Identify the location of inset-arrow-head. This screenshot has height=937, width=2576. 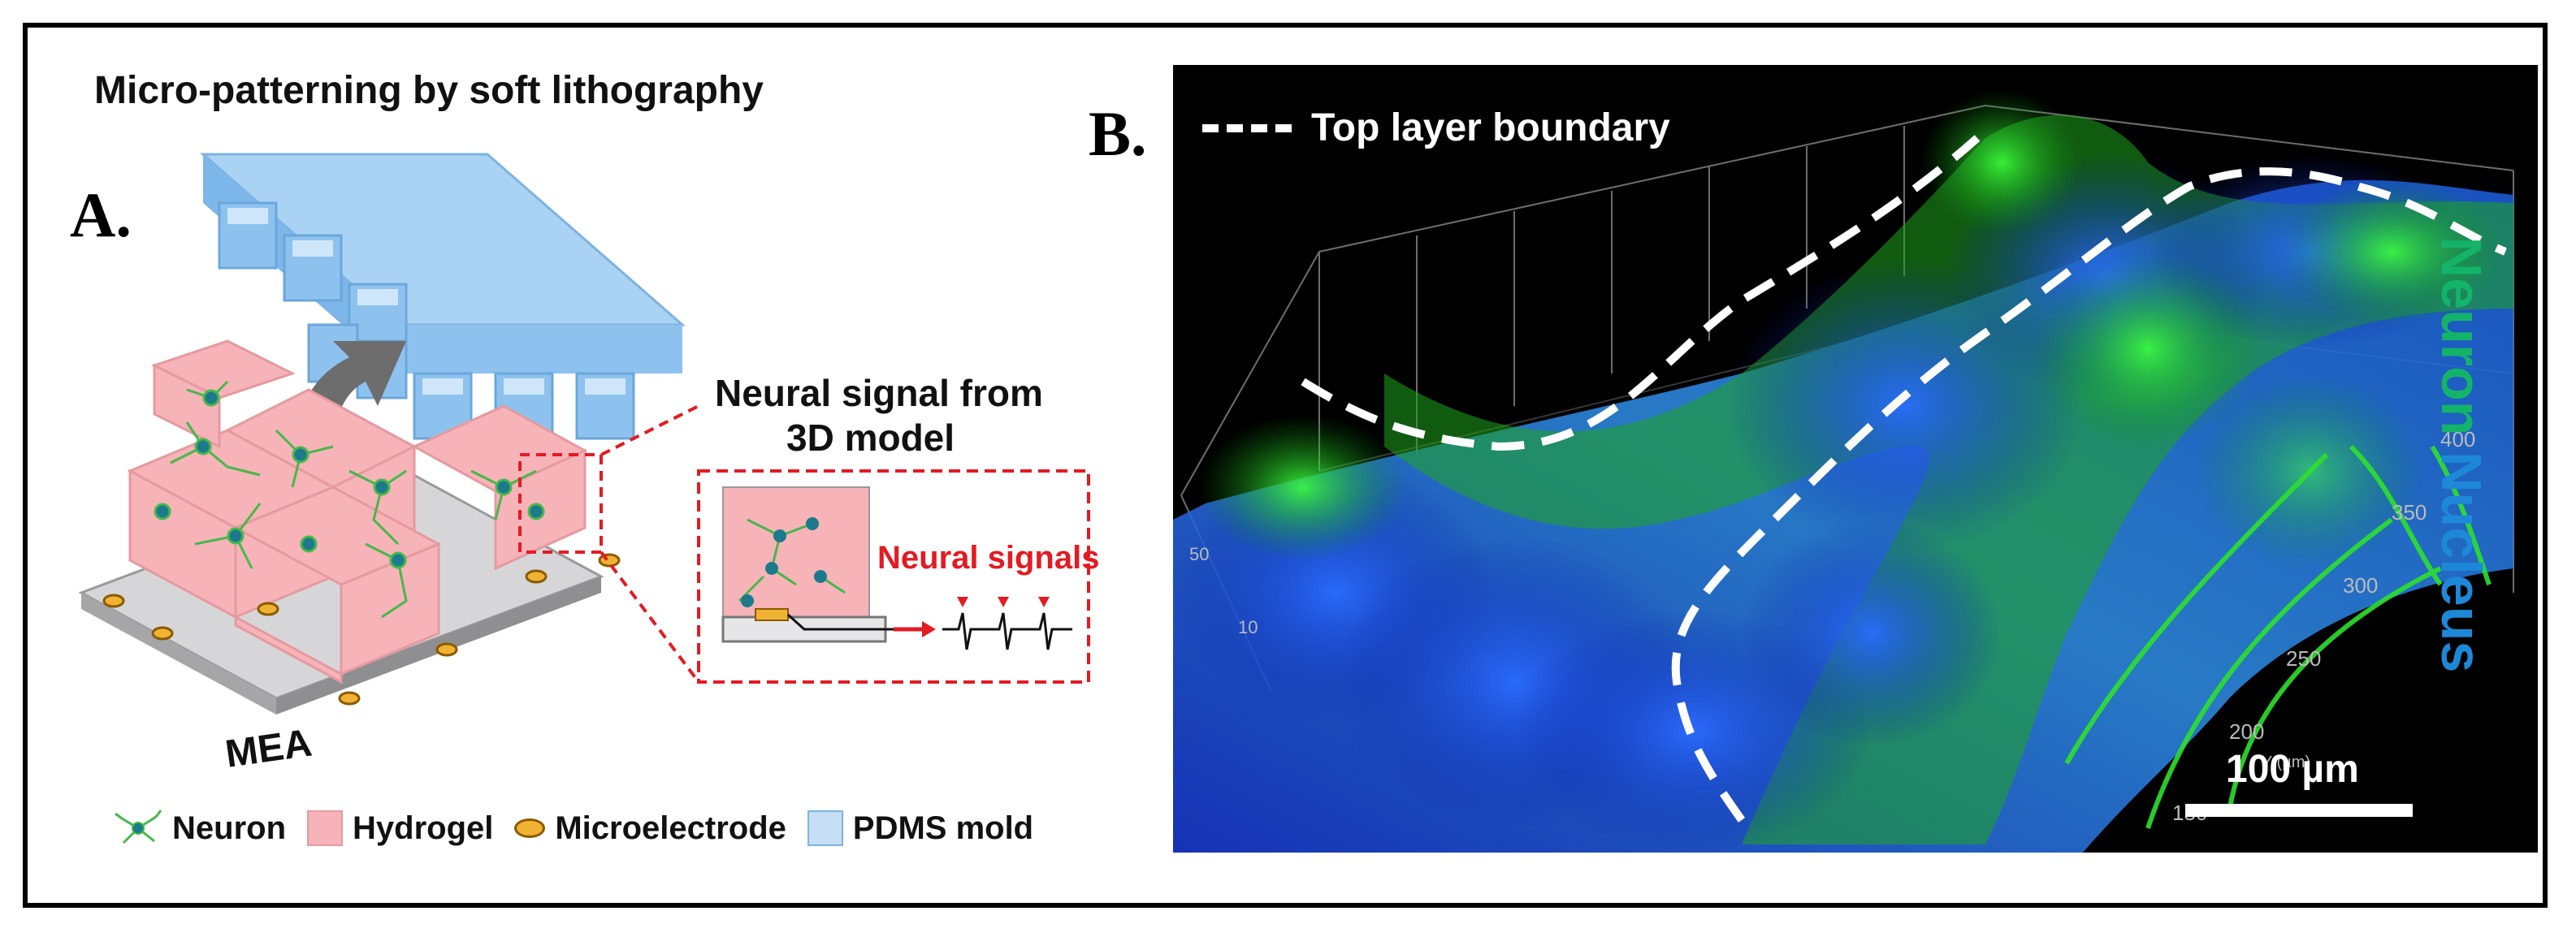
(929, 629).